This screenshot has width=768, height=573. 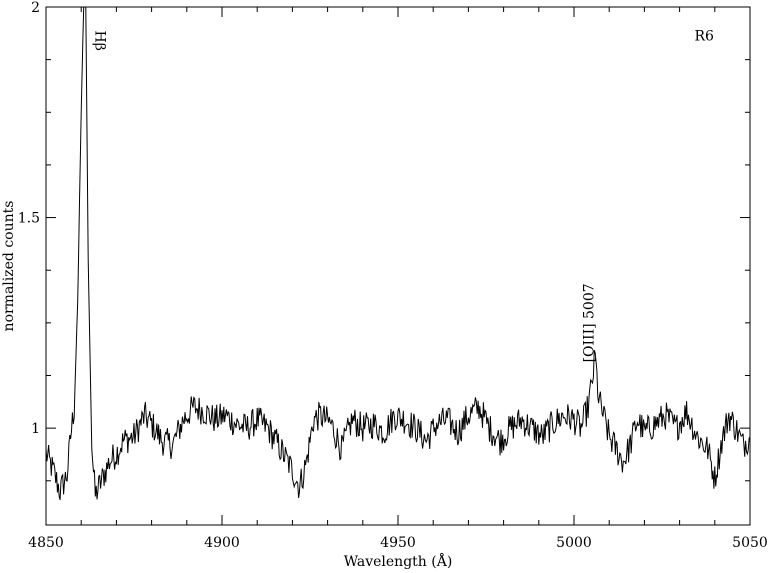 I want to click on x-tick-label: 5050, so click(x=750, y=543).